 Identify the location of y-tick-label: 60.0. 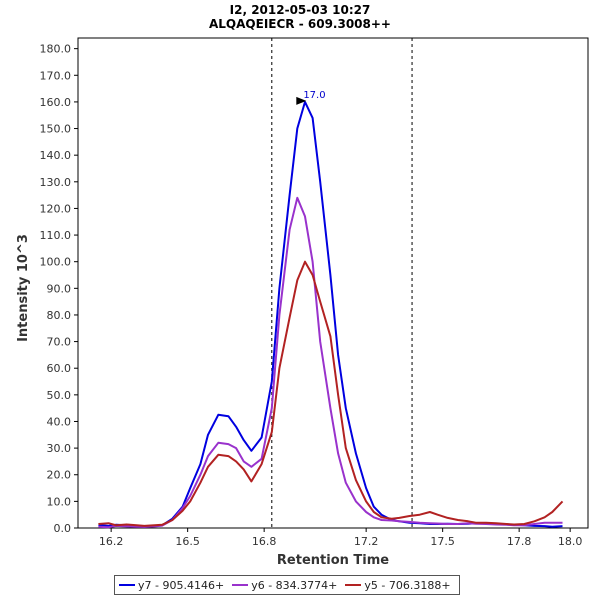
(59, 368).